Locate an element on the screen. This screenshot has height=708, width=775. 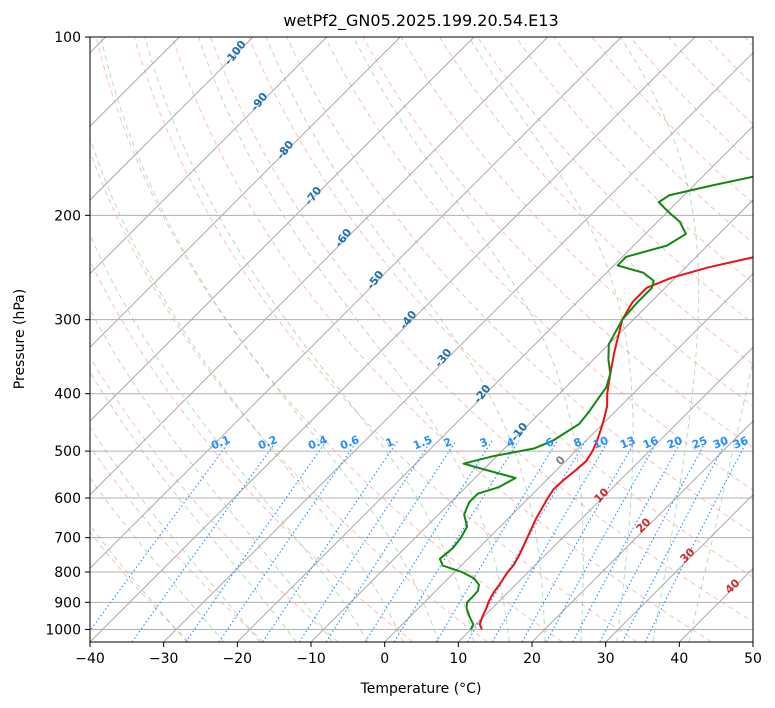
mixing-ratio-label: 2 is located at coordinates (448, 442).